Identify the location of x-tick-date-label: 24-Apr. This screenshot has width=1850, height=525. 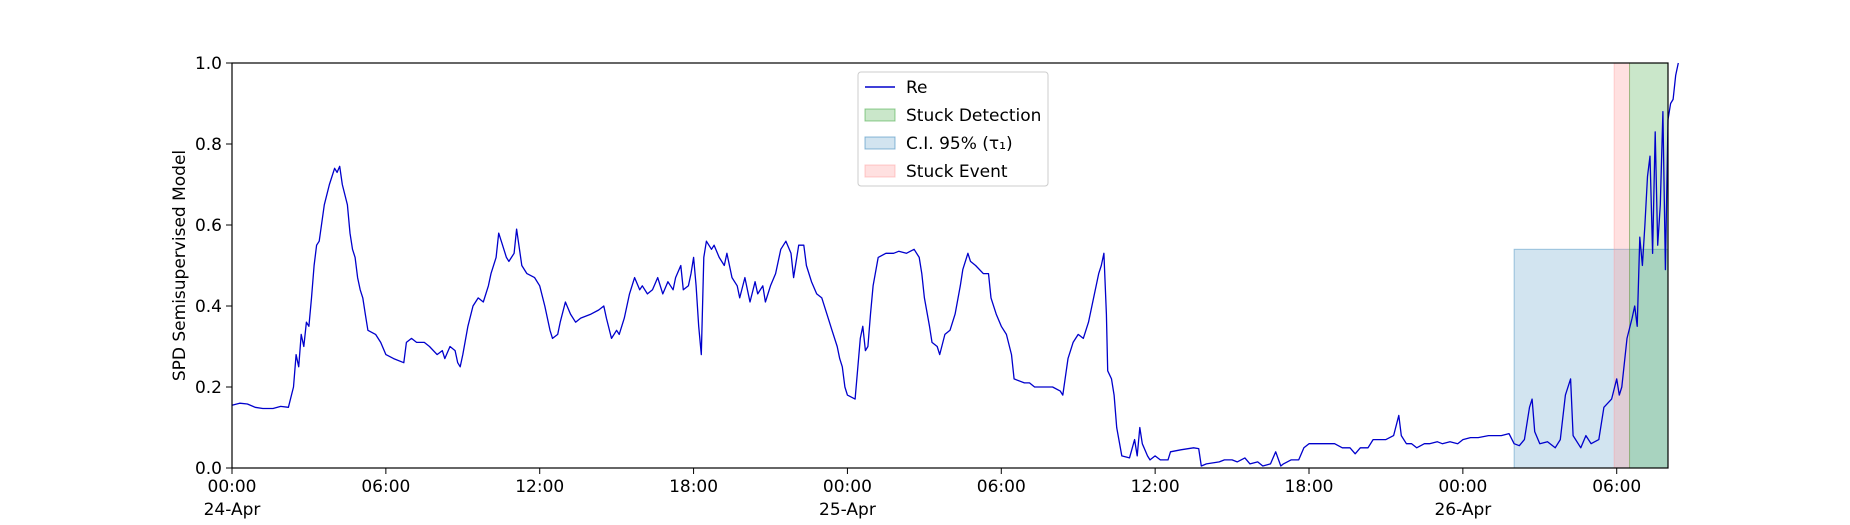
(232, 510).